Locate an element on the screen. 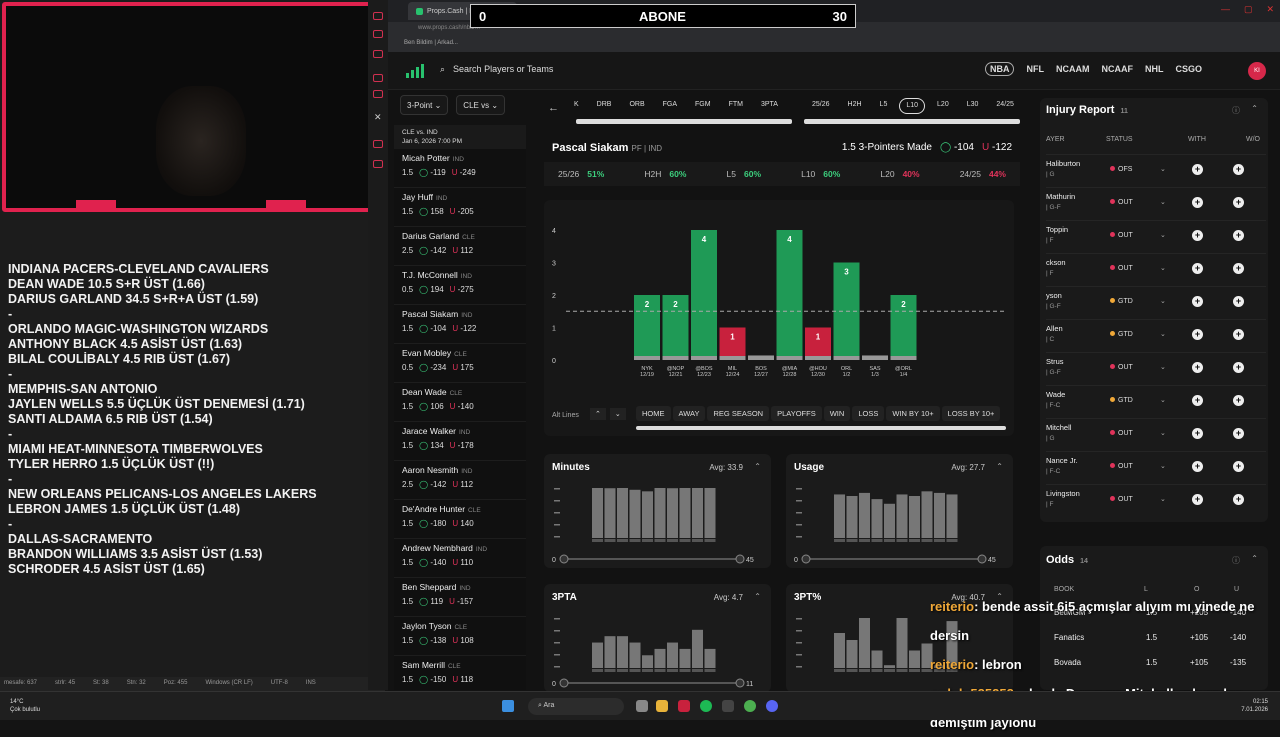  segment-tab: HOME is located at coordinates (653, 413).